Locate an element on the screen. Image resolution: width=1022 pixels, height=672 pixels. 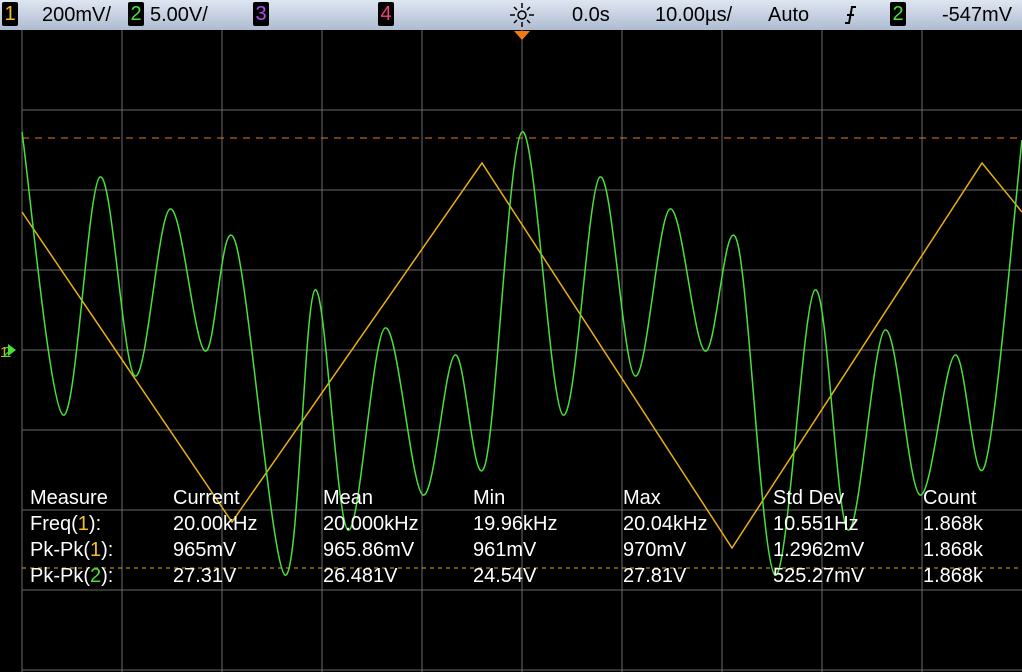
measurement-value: 525.27mV is located at coordinates (819, 576).